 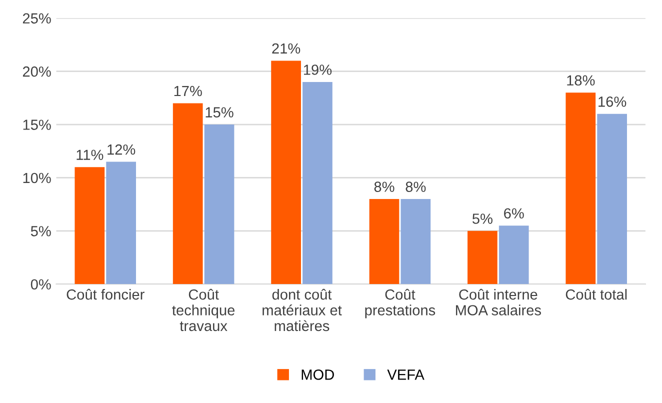 I want to click on x-tick-label: Coût prestations, so click(x=400, y=303).